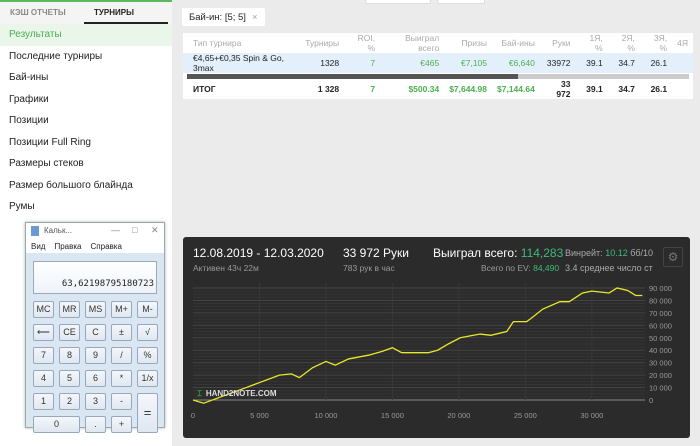 Image resolution: width=700 pixels, height=446 pixels. I want to click on table-cell: $7,644.98, so click(468, 89).